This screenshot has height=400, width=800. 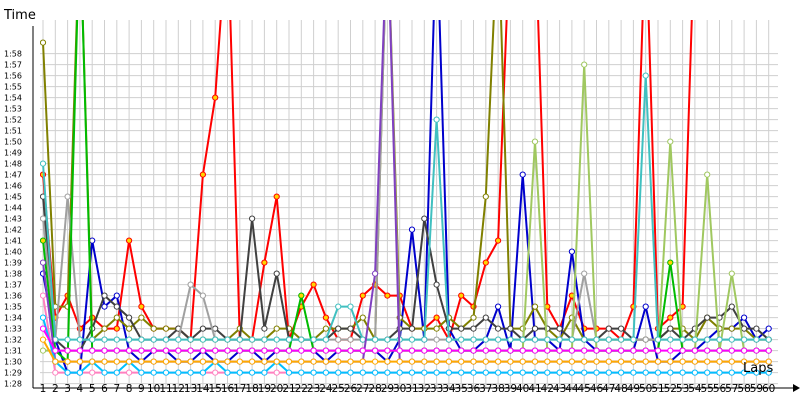 What do you see at coordinates (584, 389) in the screenshot?
I see `x-tick-label: 45` at bounding box center [584, 389].